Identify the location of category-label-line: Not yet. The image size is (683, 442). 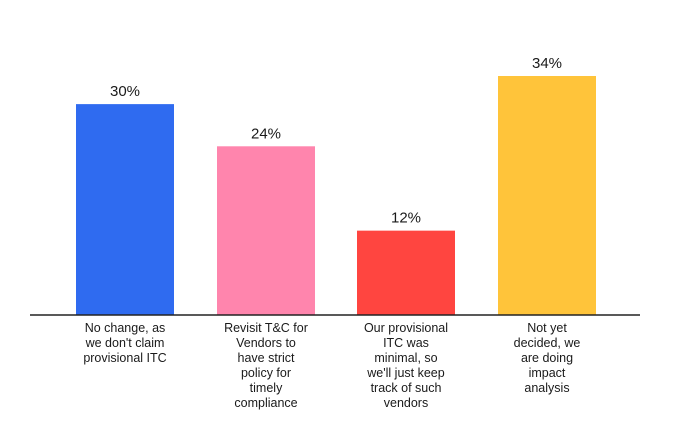
(547, 328).